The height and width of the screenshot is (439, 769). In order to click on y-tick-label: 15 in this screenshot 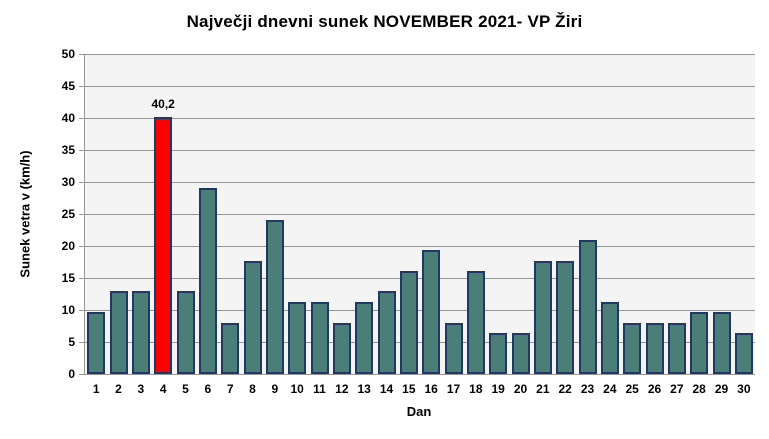, I will do `click(68, 278)`.